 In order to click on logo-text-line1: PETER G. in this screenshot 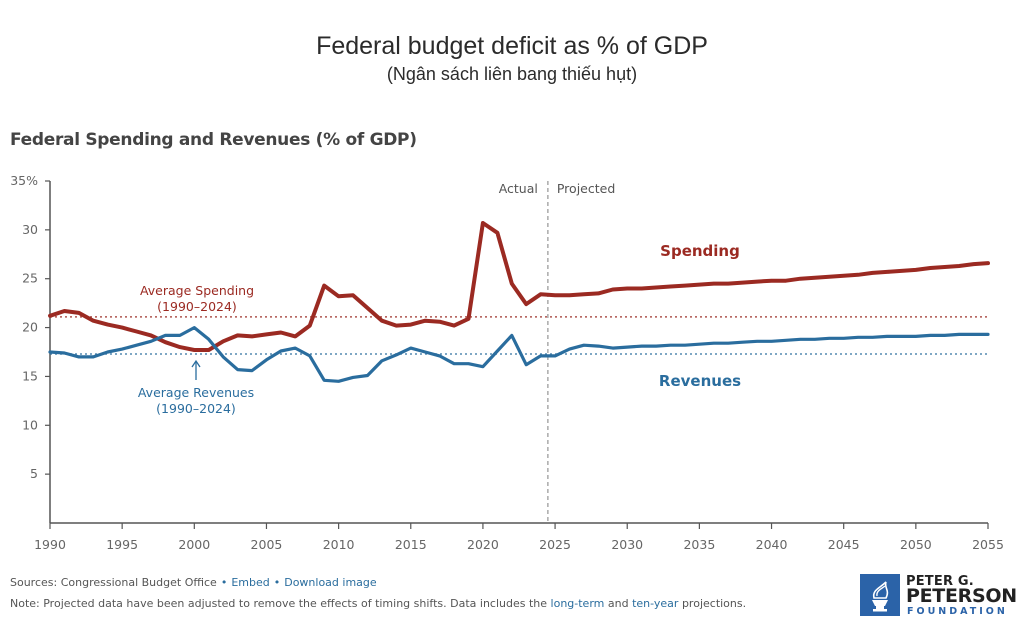, I will do `click(940, 581)`.